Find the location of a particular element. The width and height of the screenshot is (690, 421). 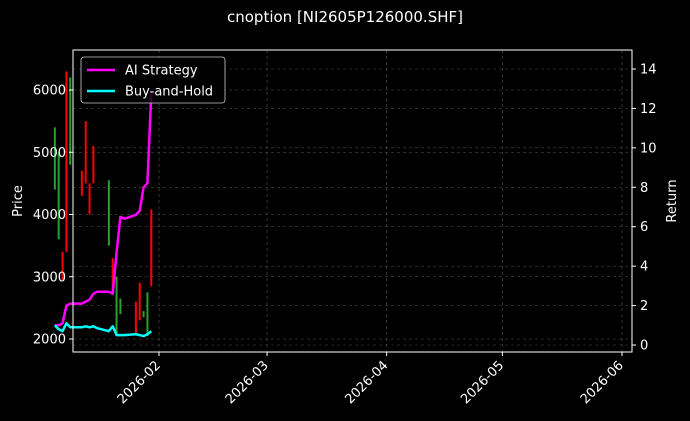

return-lines is located at coordinates (103, 215).